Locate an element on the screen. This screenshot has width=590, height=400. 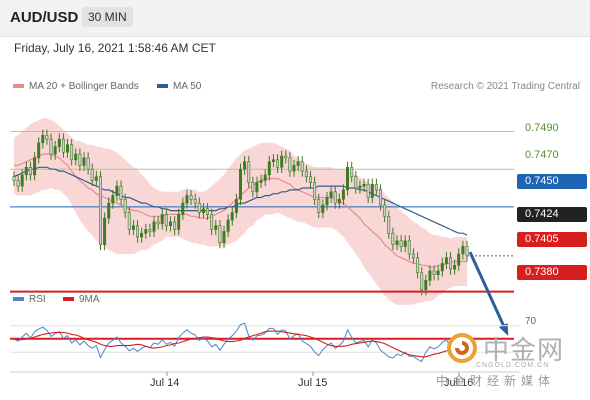
support-1-tag: 0.7405 is located at coordinates (552, 239).